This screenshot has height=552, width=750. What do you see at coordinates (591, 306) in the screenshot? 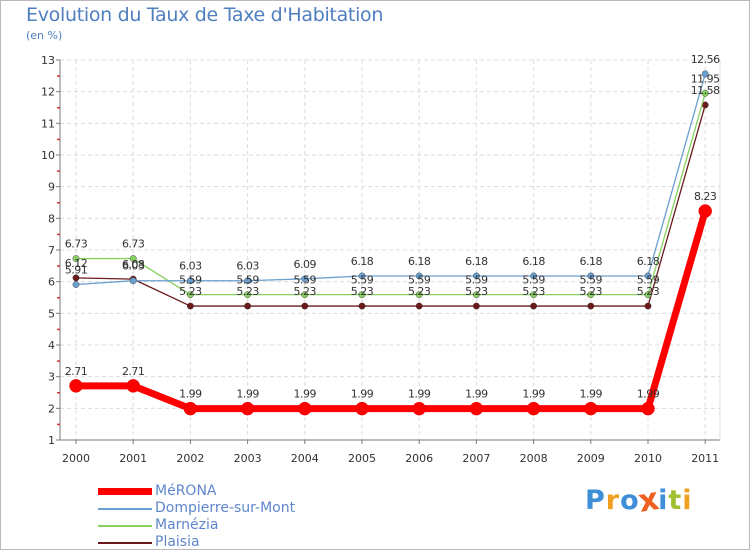
I see `data-point-plaisia-2009` at bounding box center [591, 306].